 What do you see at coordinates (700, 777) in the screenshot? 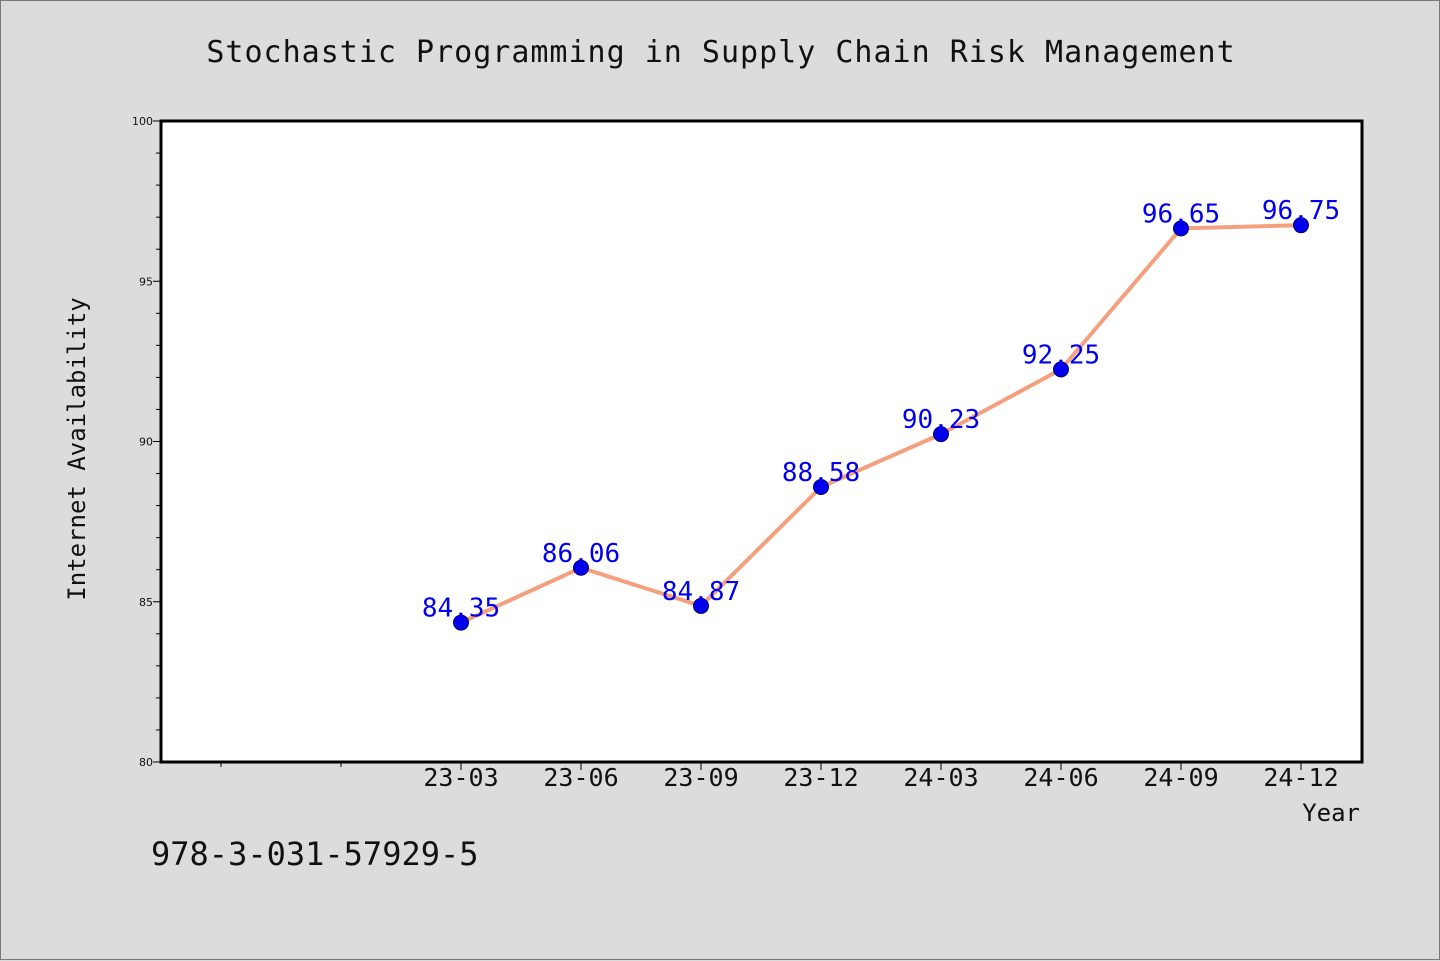
I see `x-tick-label: 23-09` at bounding box center [700, 777].